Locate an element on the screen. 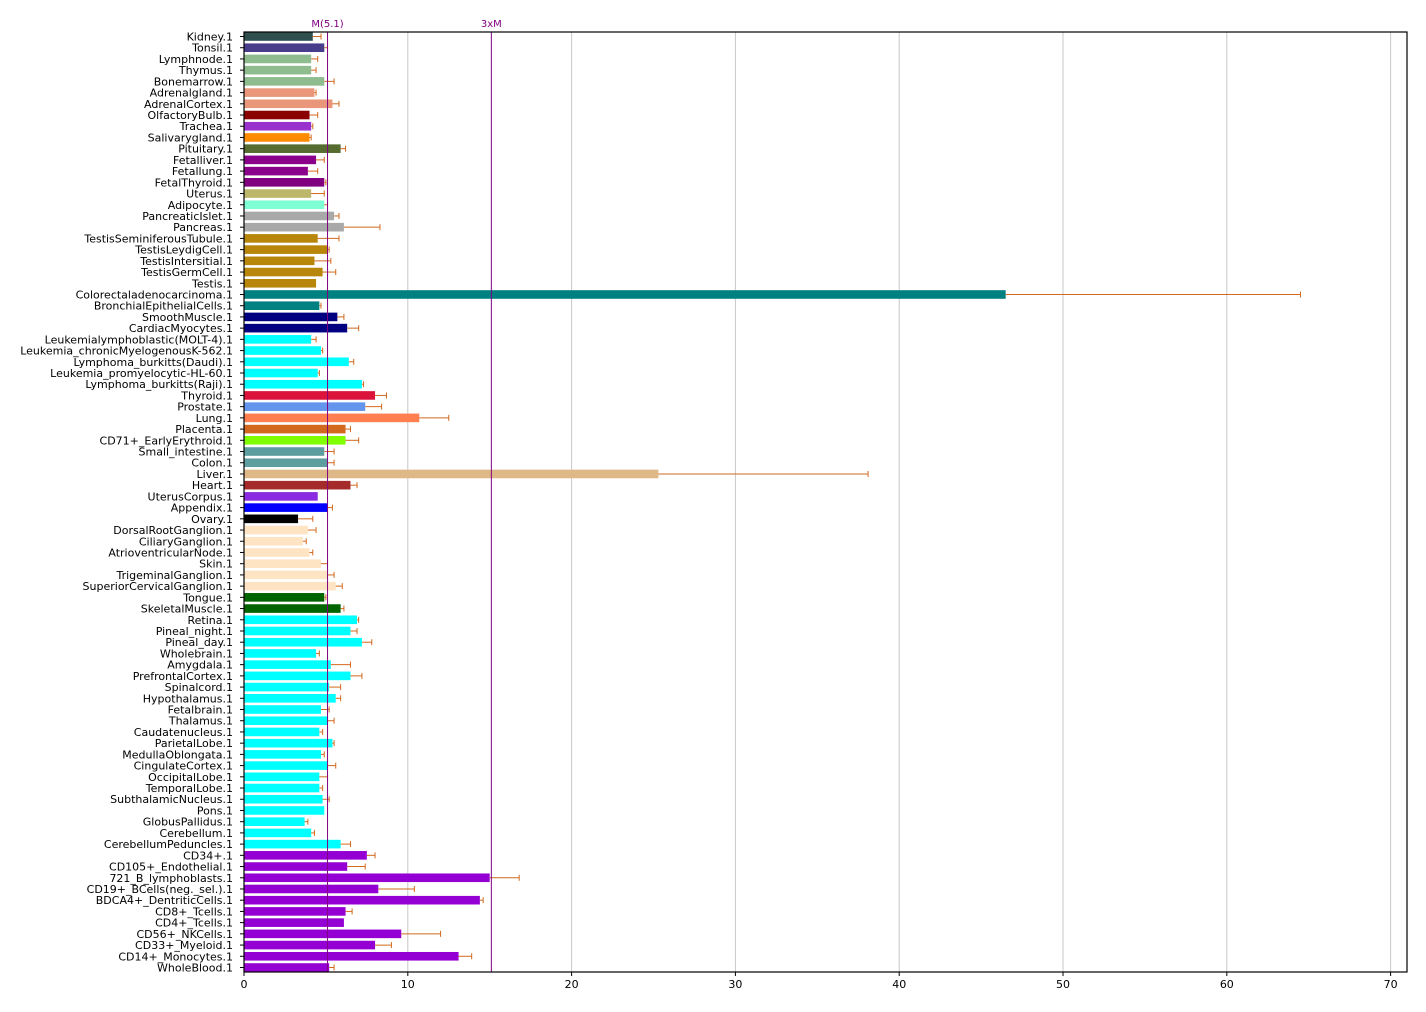  y-tick-label: Adrenalgland.1 is located at coordinates (191, 93).